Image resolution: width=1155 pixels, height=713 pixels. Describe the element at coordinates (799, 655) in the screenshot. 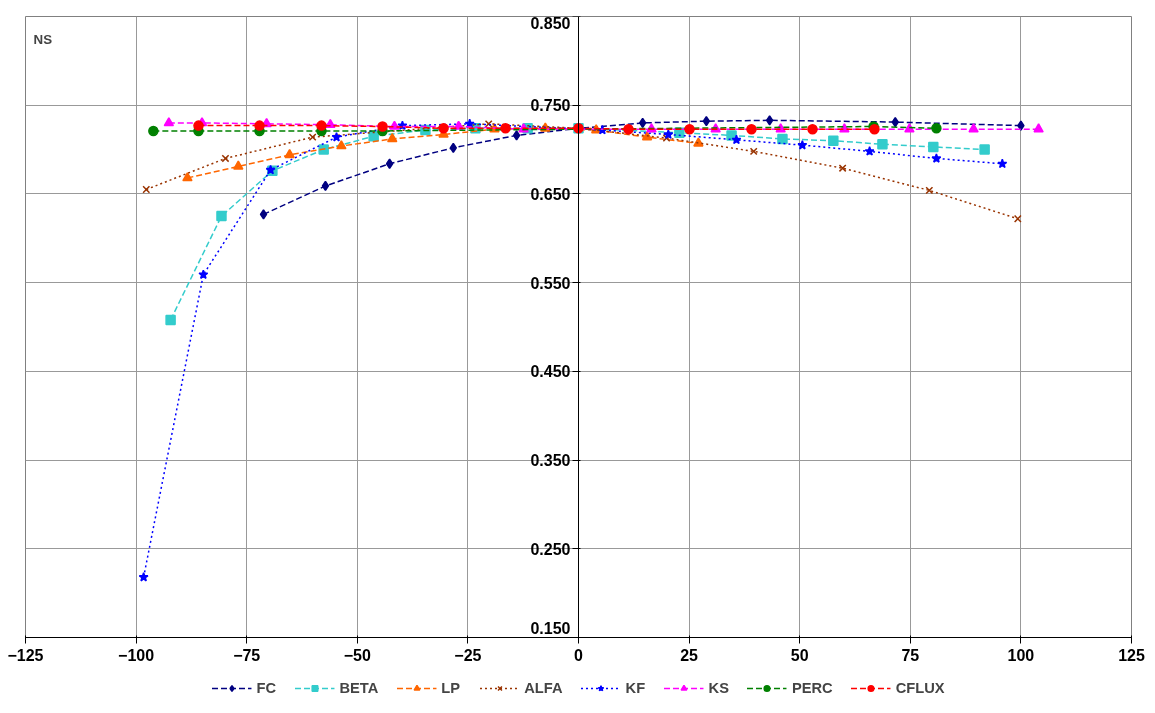

I see `x-tick-label: 50` at that location.